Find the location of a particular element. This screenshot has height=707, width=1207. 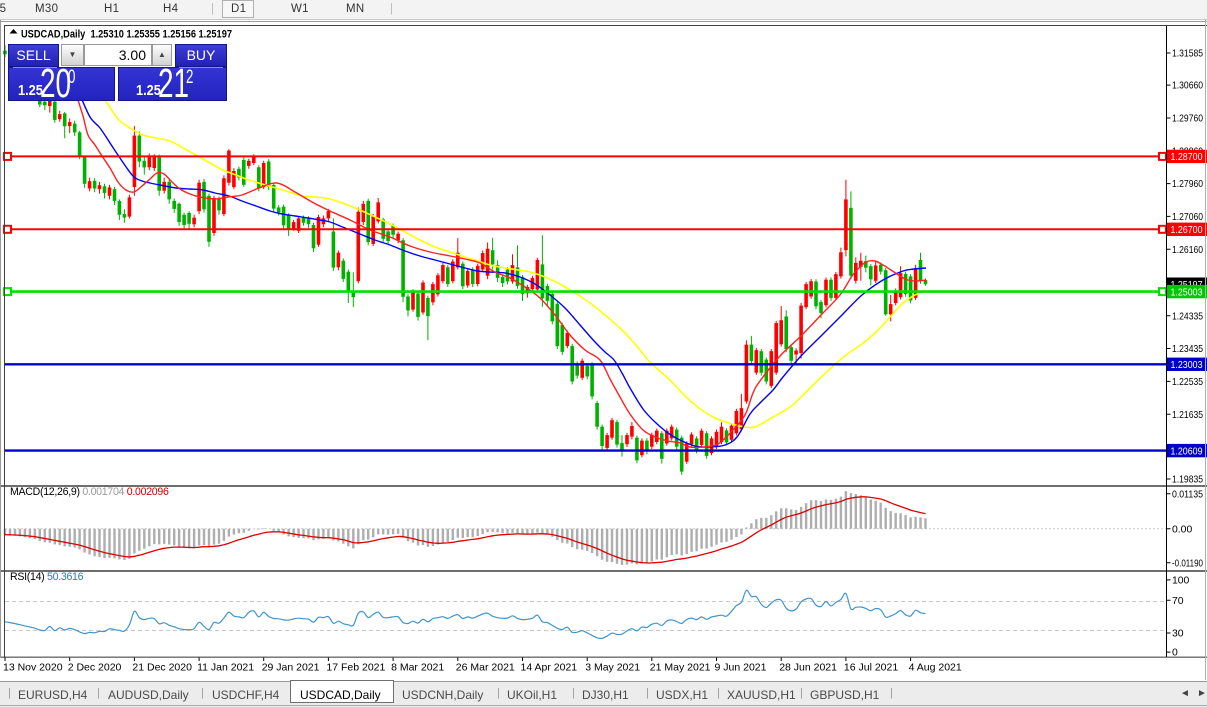

svg-text: 0.01135 is located at coordinates (1187, 494).